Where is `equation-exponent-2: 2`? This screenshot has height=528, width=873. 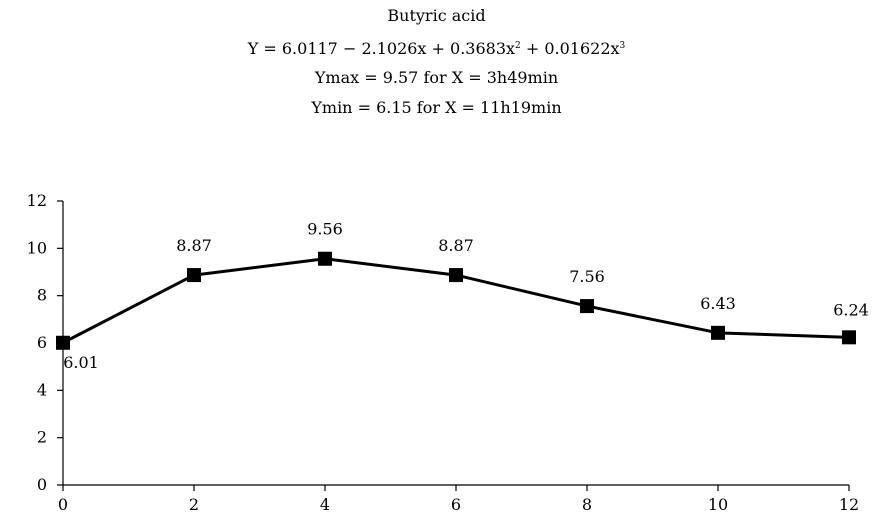 equation-exponent-2: 2 is located at coordinates (518, 46).